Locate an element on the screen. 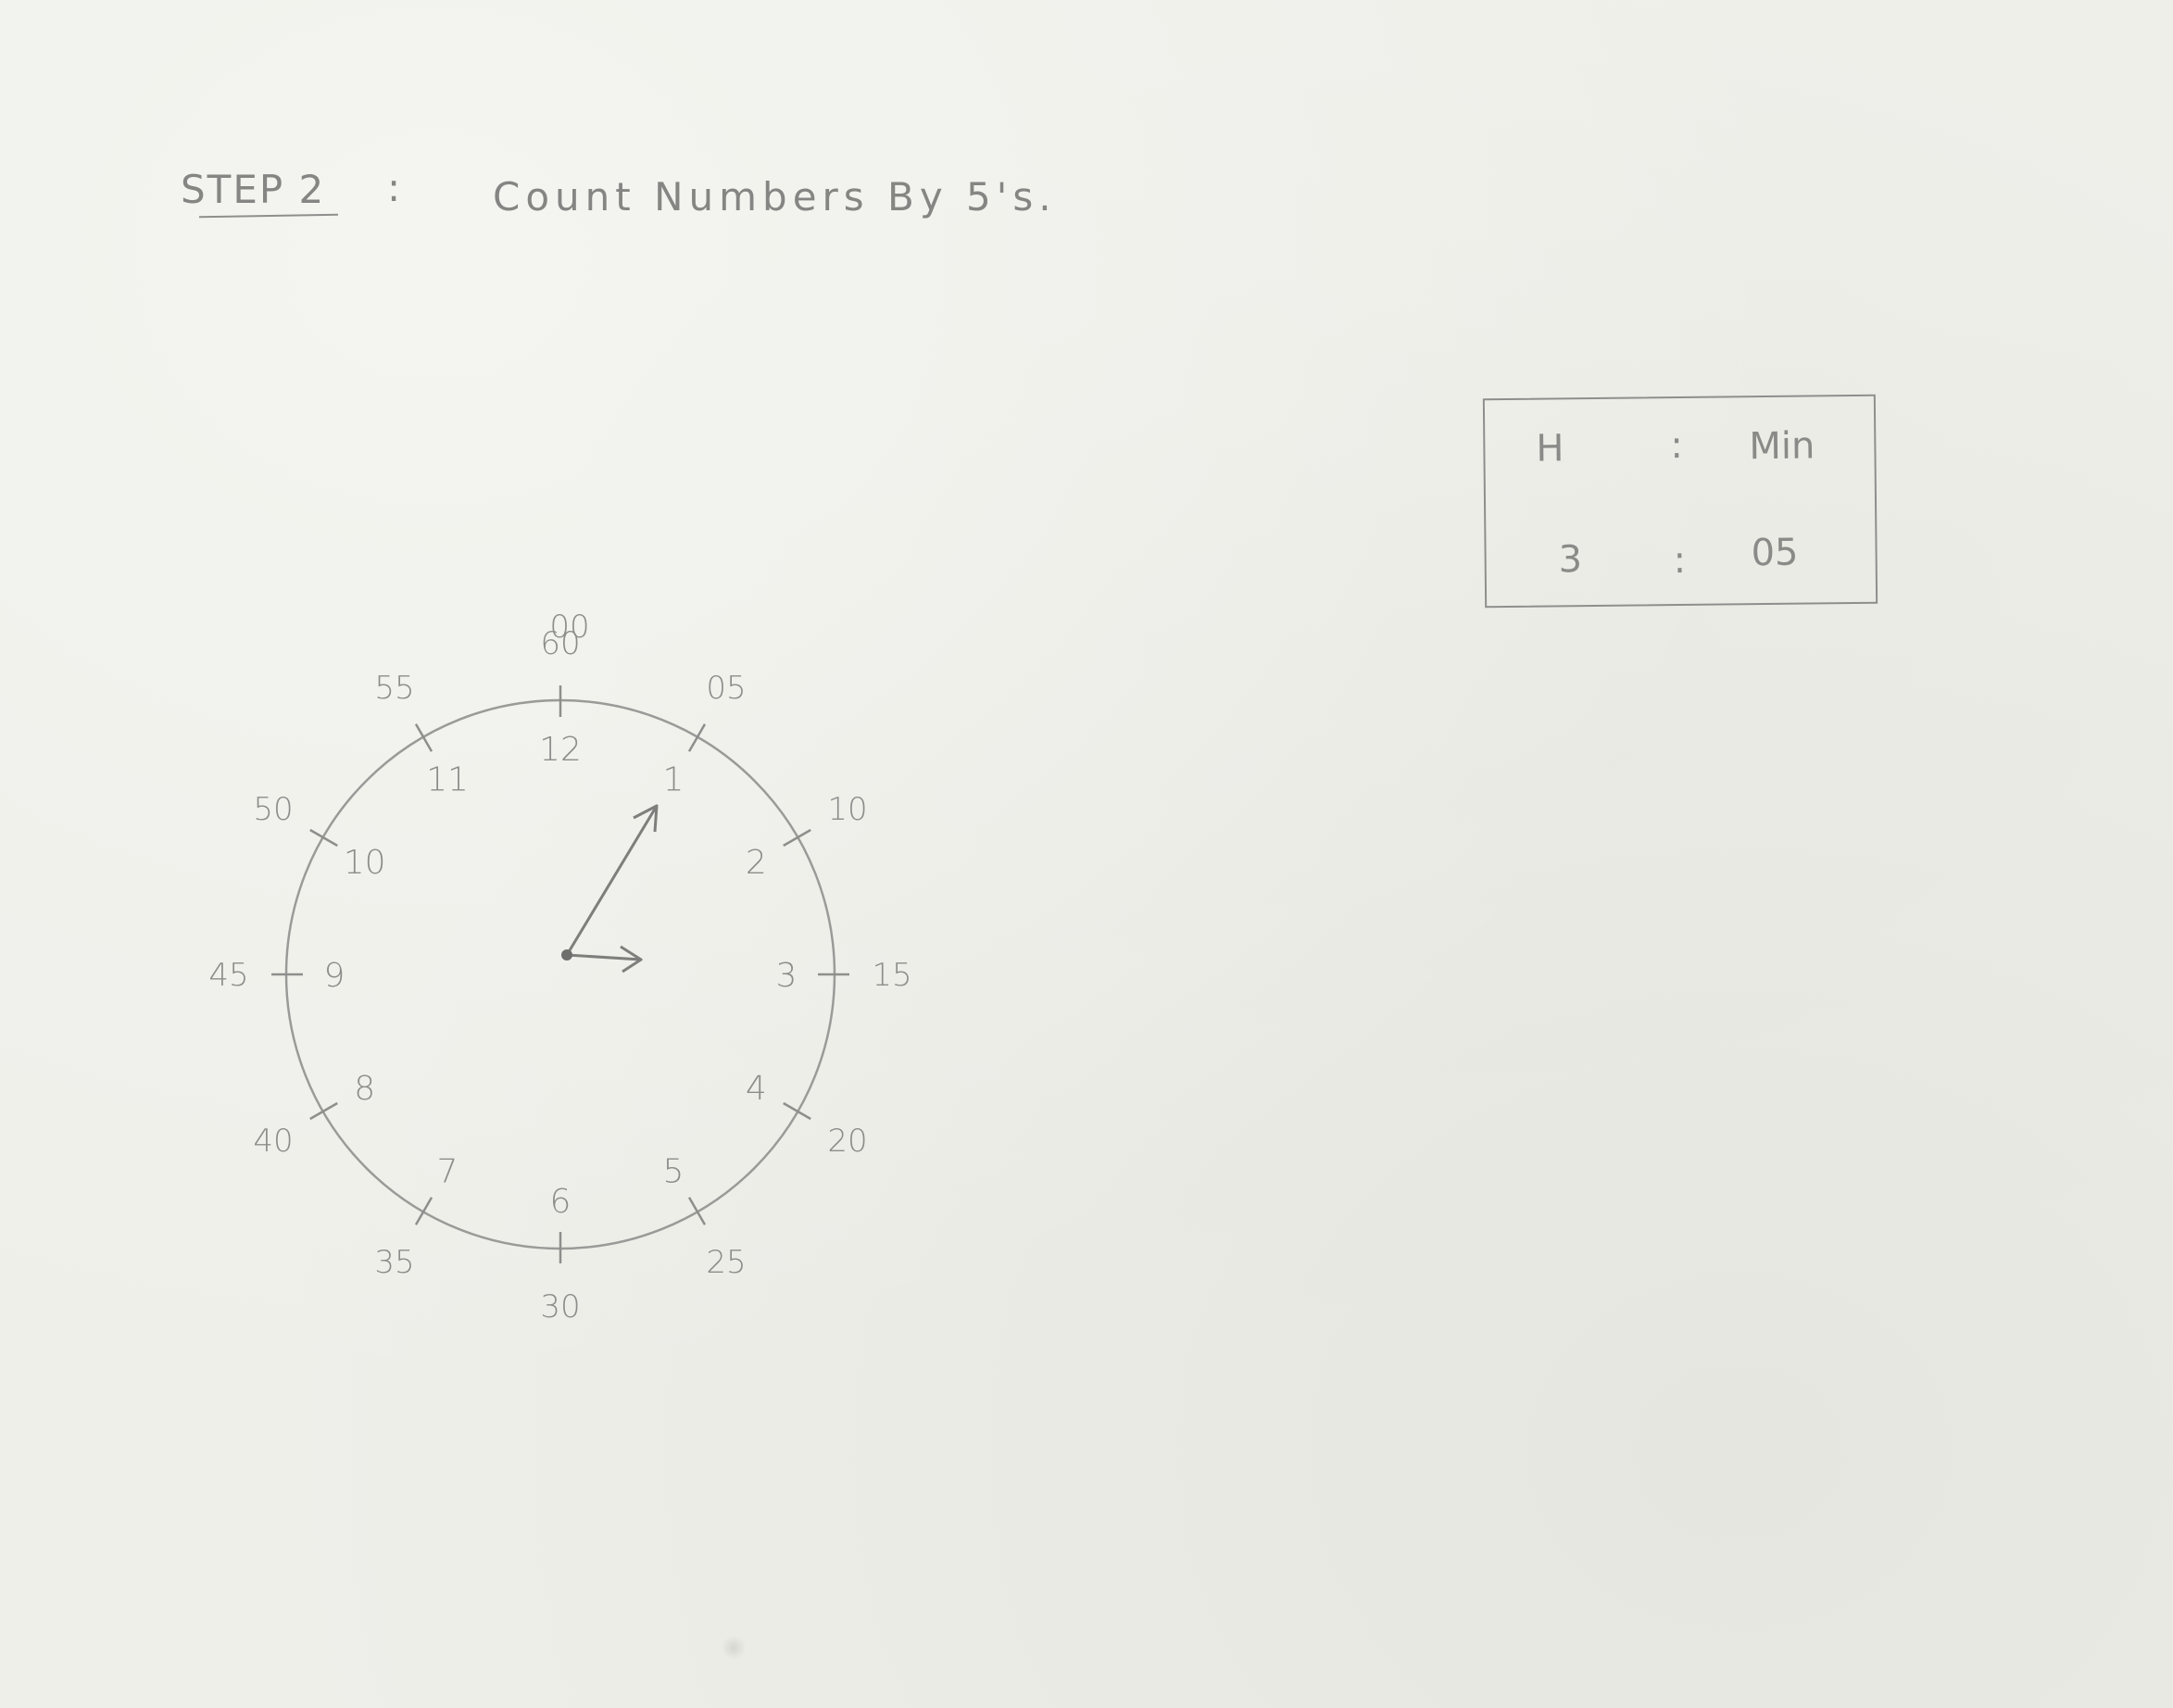 Image resolution: width=2173 pixels, height=1708 pixels. clock-hands is located at coordinates (610, 889).